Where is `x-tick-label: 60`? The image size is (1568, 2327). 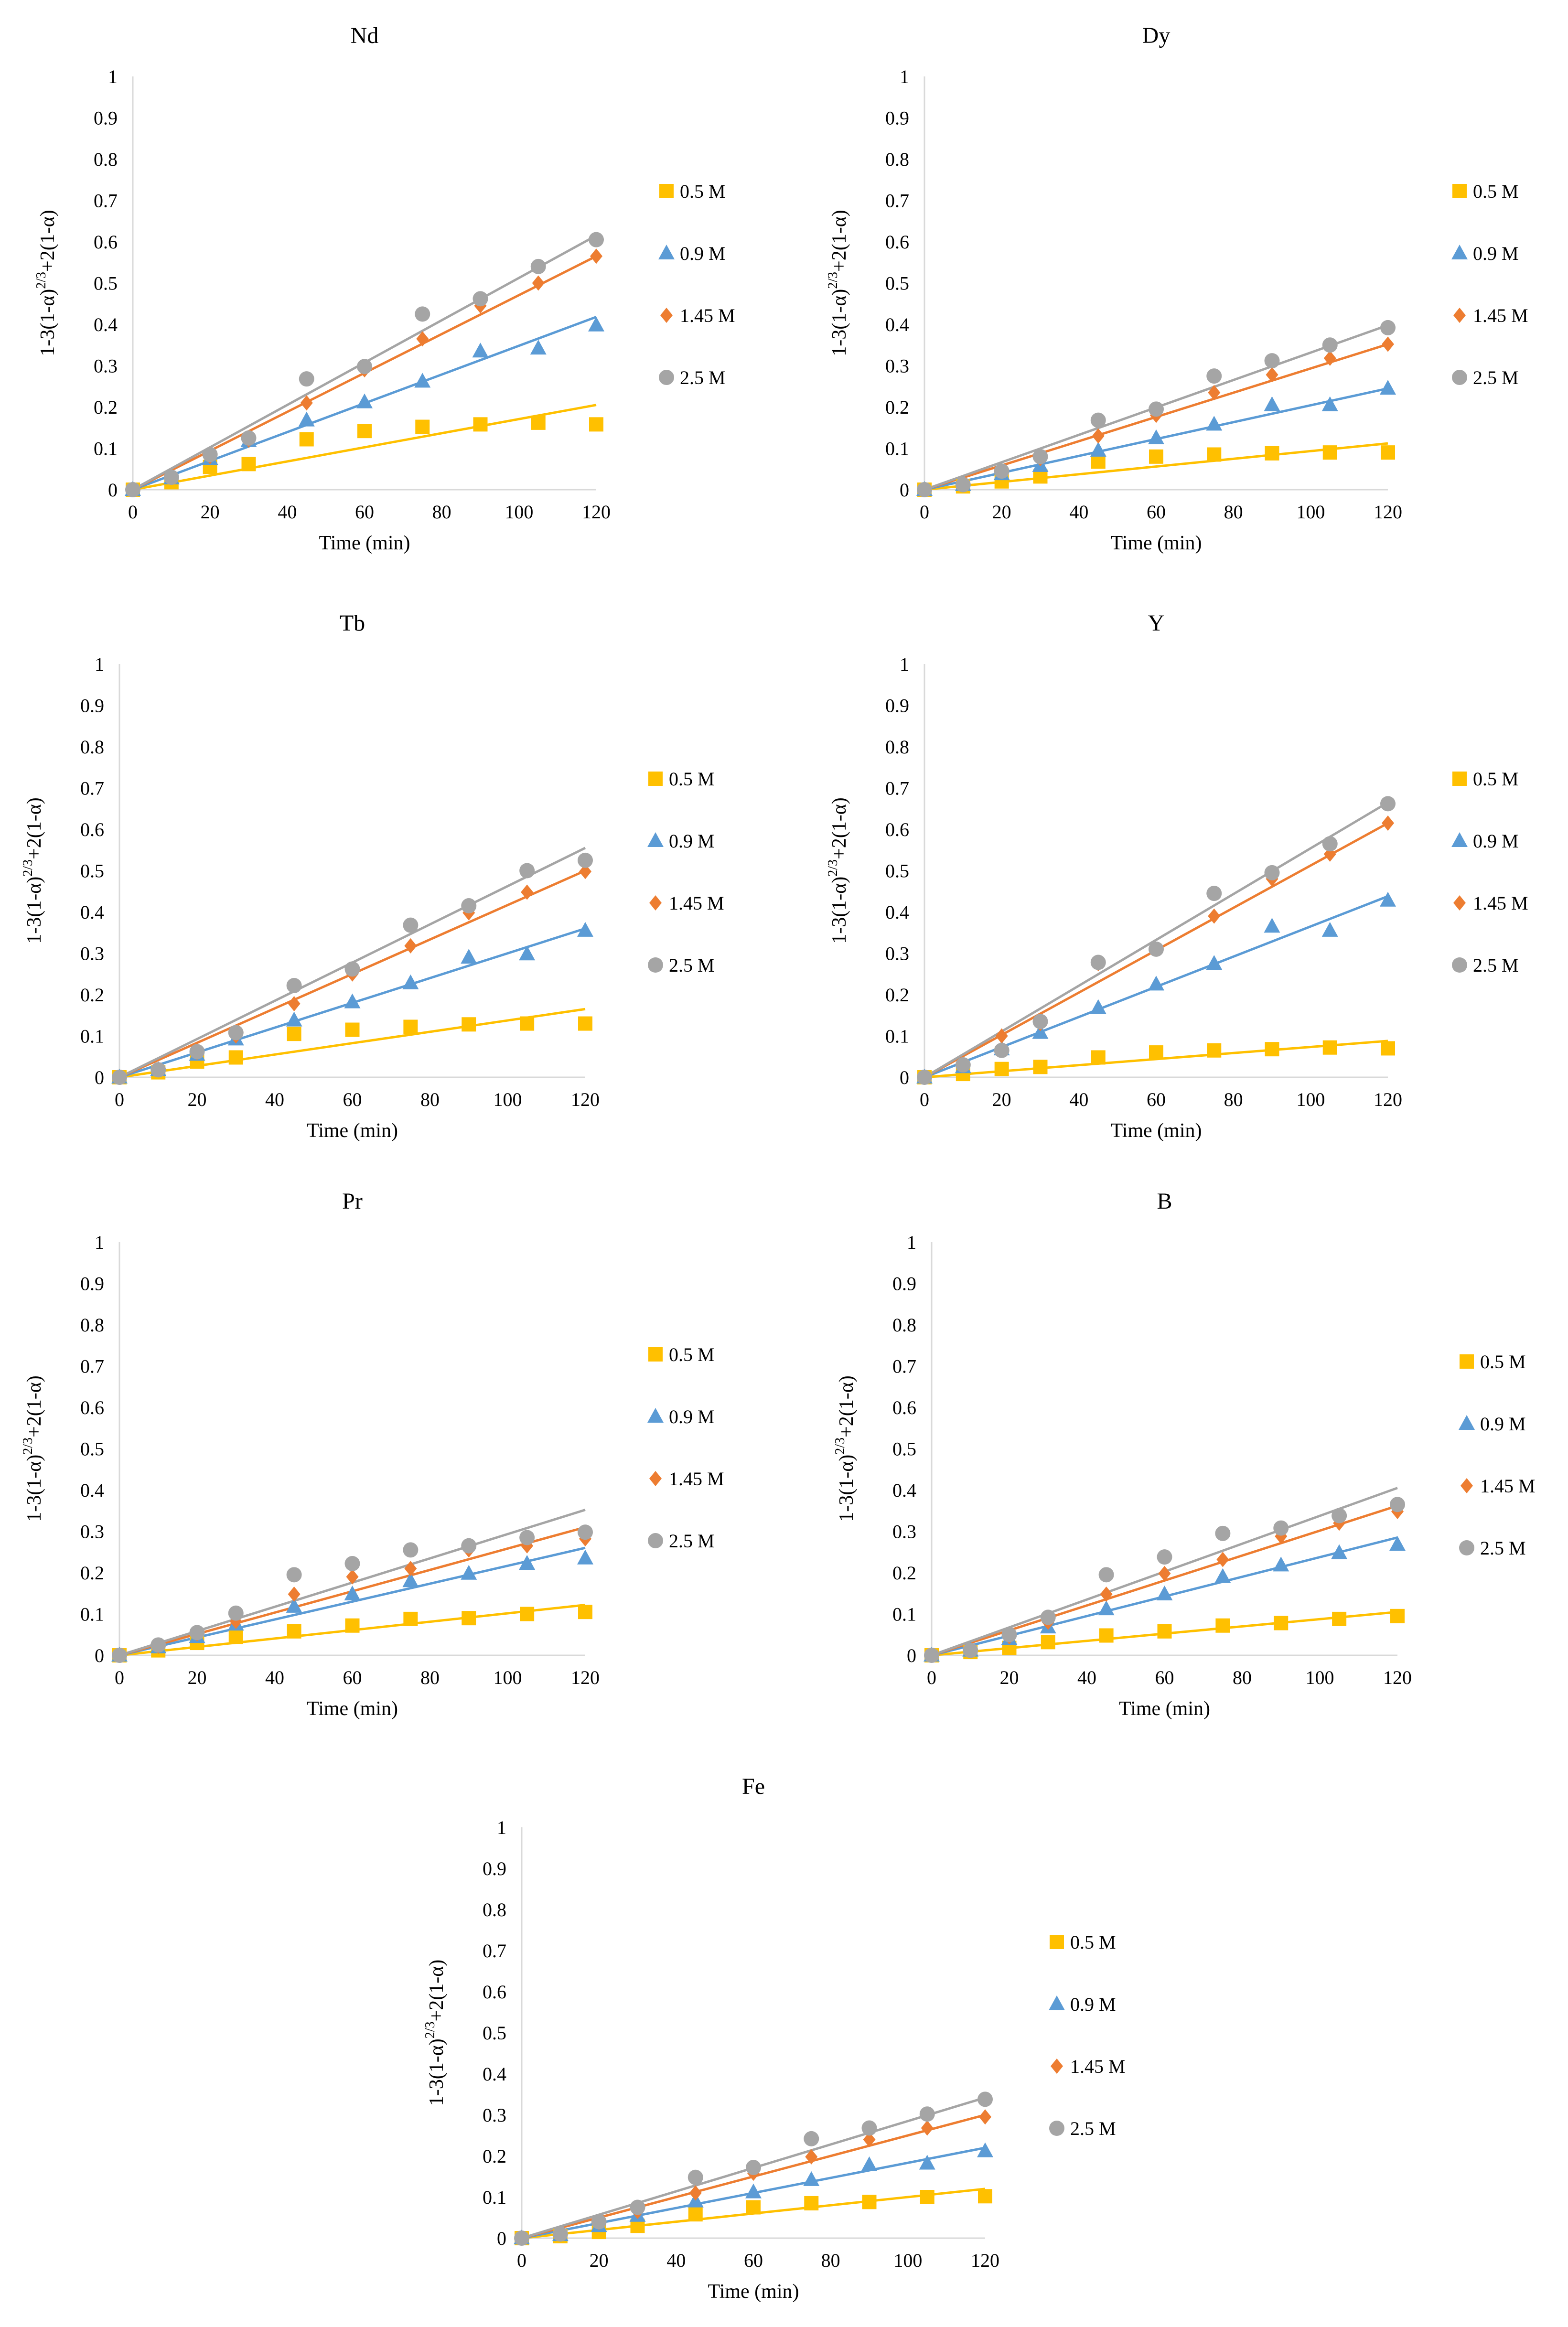
x-tick-label: 60 is located at coordinates (364, 512).